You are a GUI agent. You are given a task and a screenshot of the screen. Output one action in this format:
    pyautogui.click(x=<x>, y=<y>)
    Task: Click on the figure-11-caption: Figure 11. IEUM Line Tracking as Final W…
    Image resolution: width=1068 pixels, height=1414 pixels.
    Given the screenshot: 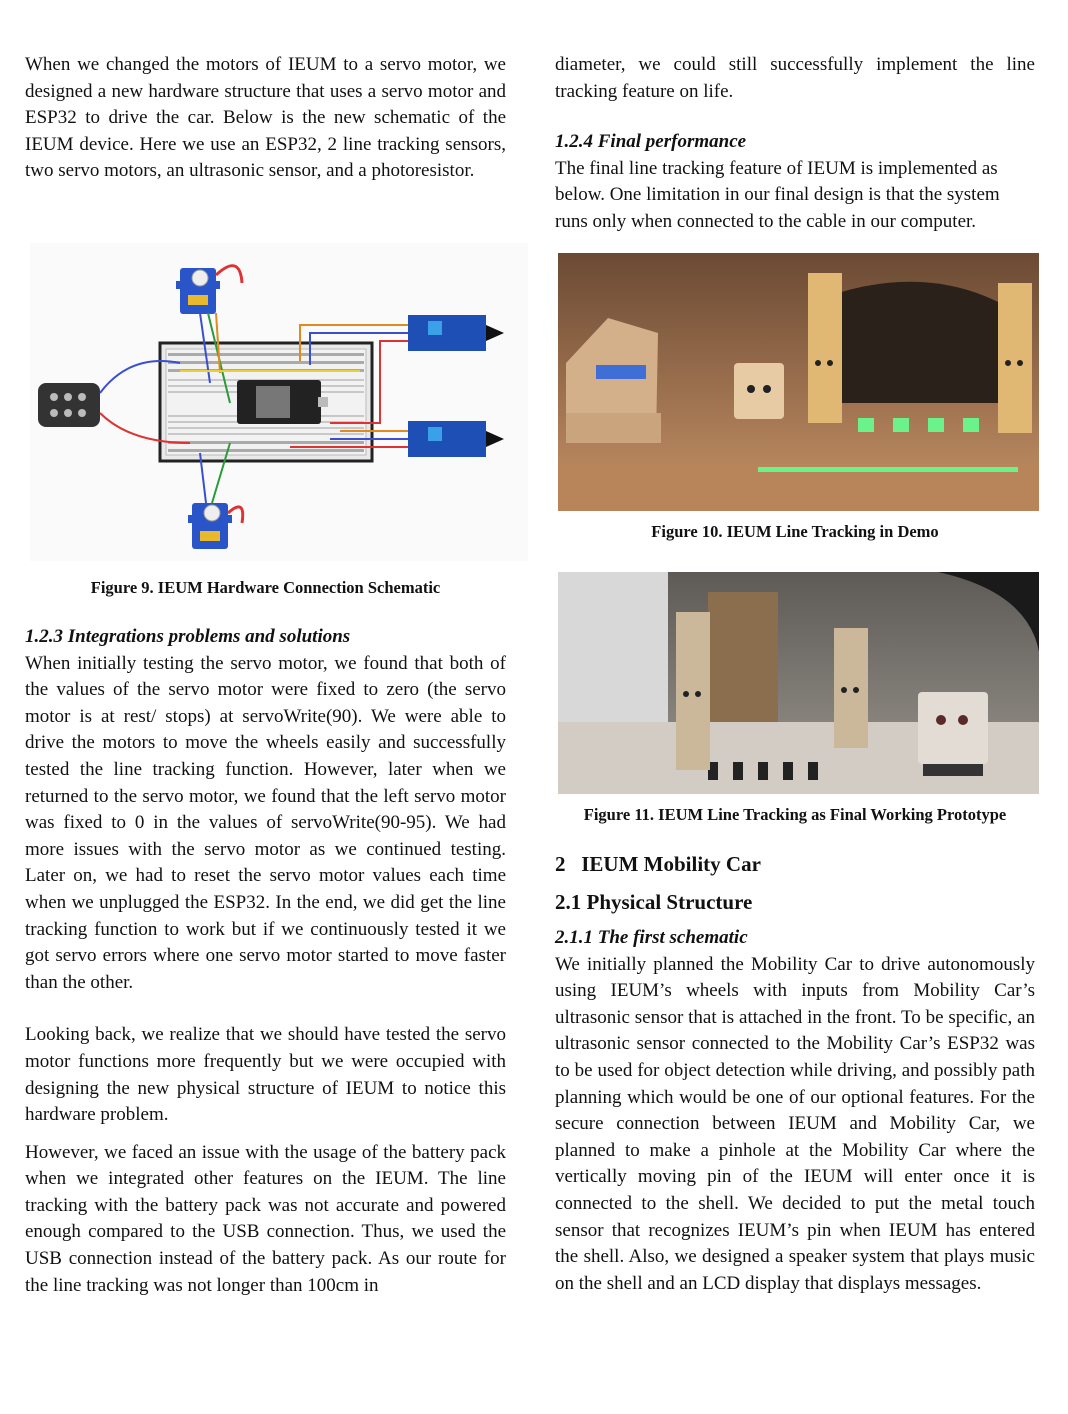 What is the action you would take?
    pyautogui.click(x=795, y=814)
    